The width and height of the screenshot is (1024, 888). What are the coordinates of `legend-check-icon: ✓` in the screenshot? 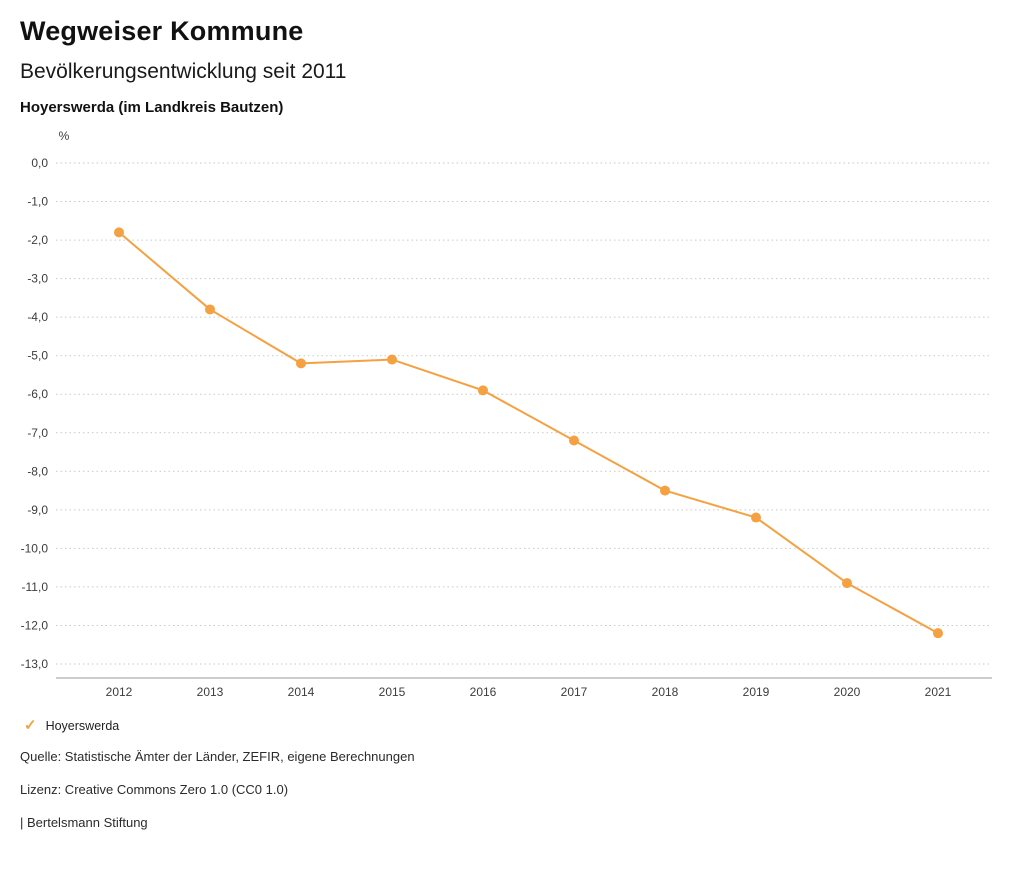 It's located at (30, 725).